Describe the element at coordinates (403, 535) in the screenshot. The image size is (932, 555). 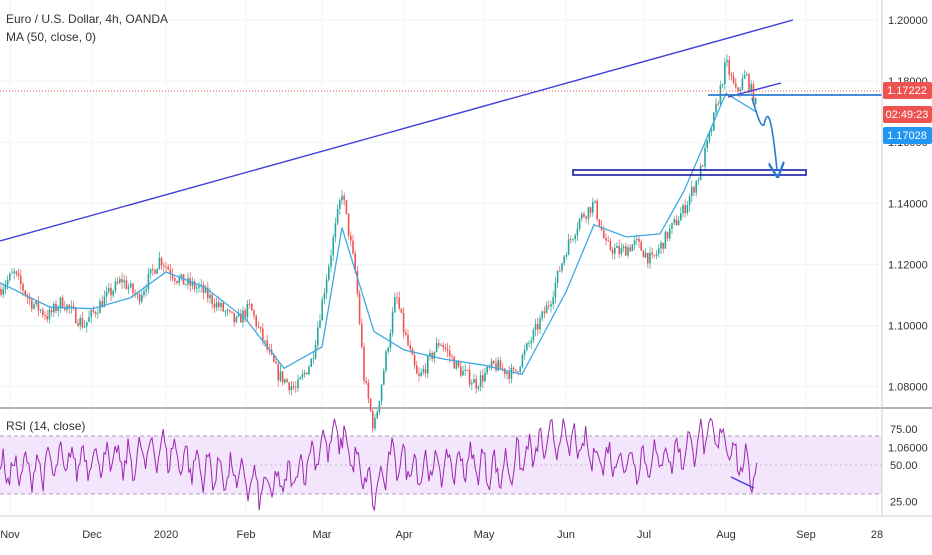
I see `time-tick-label: Apr` at that location.